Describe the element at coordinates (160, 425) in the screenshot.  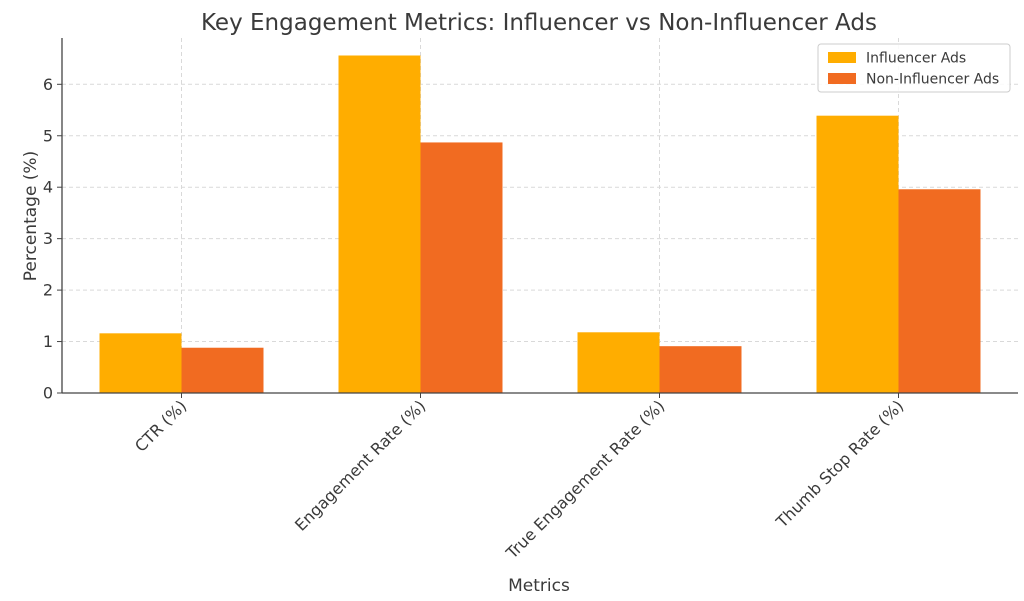
I see `x-tick-label: CTR (%)` at that location.